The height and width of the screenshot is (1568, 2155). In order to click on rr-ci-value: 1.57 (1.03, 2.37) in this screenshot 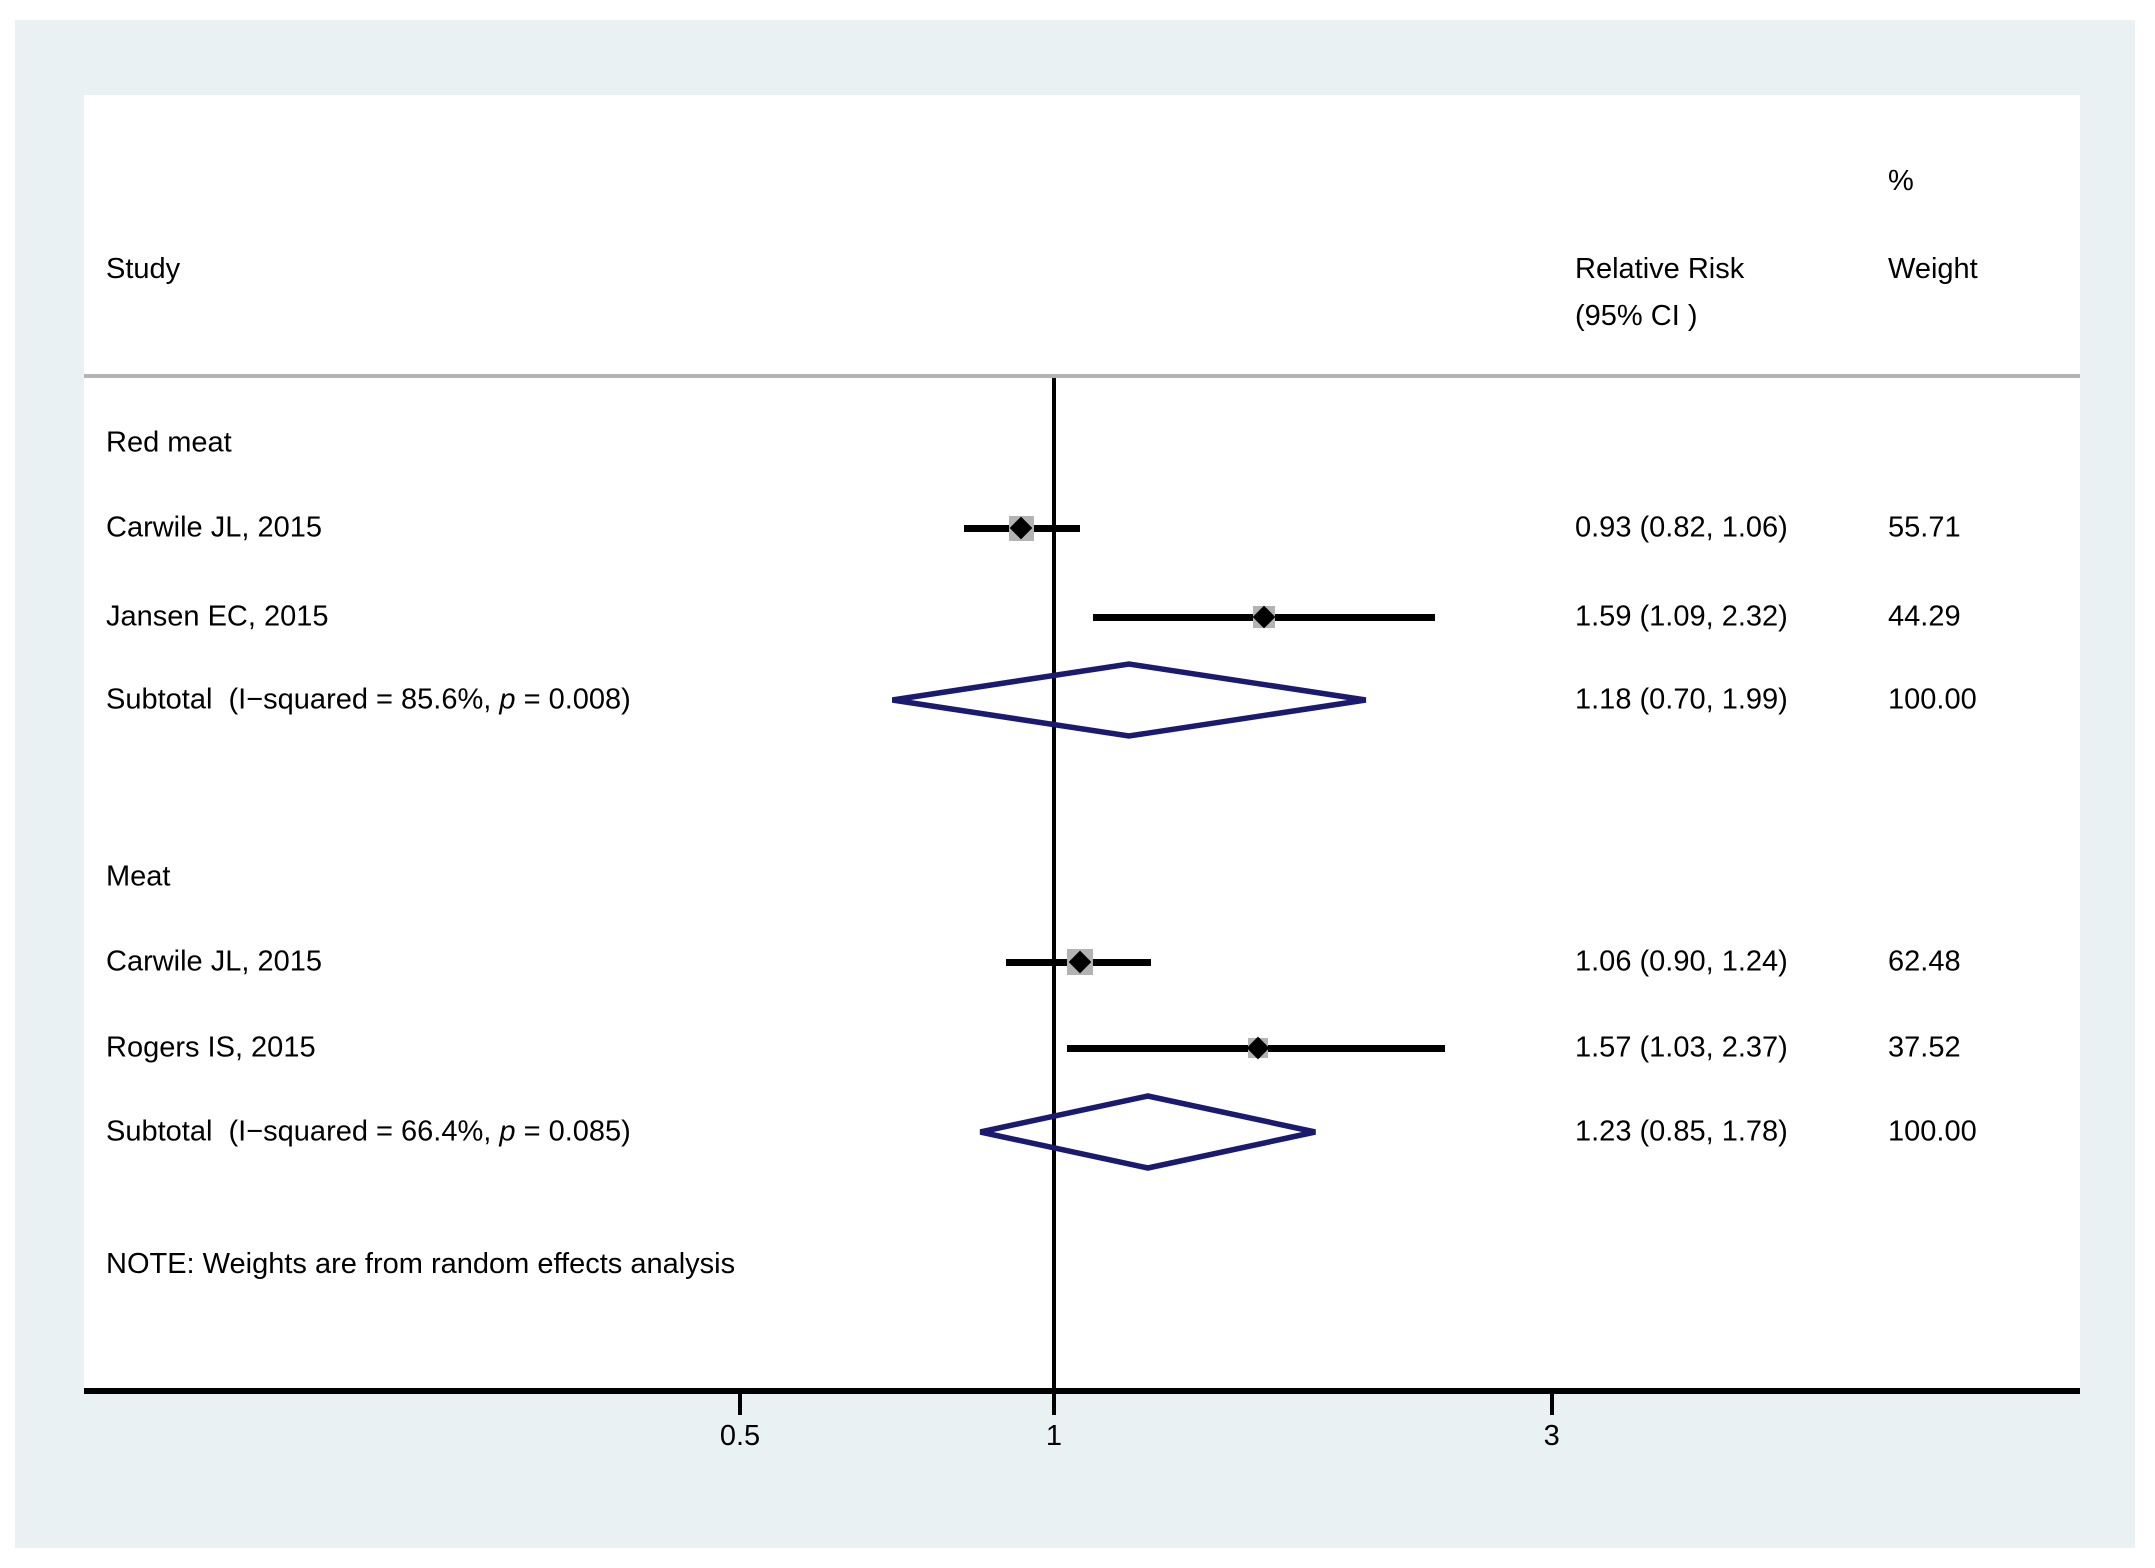, I will do `click(1681, 1047)`.